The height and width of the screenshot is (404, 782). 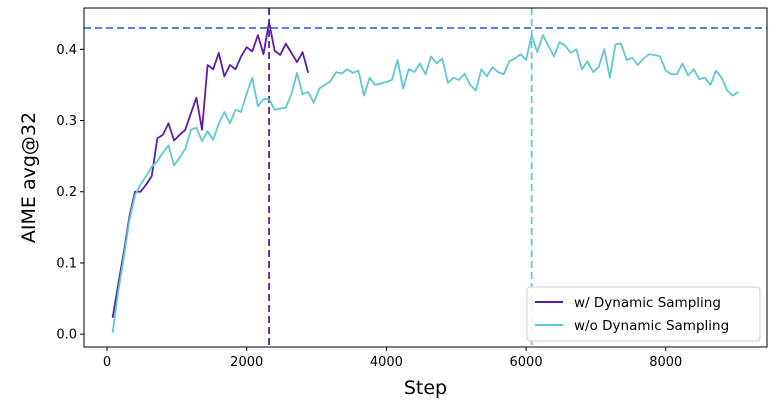 What do you see at coordinates (665, 362) in the screenshot?
I see `x-tick-label: 8000` at bounding box center [665, 362].